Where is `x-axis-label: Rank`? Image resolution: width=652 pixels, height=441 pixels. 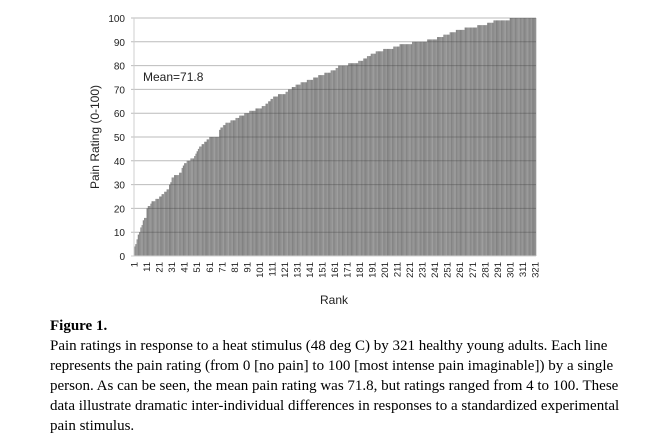 x-axis-label: Rank is located at coordinates (334, 300).